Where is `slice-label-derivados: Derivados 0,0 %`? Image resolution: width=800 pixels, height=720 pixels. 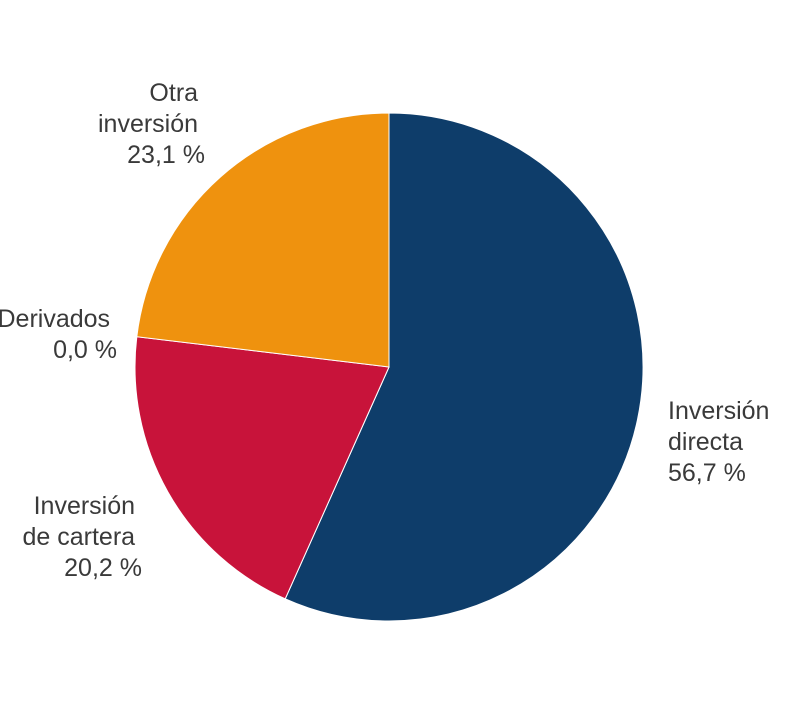
slice-label-derivados: Derivados 0,0 % is located at coordinates (58, 334).